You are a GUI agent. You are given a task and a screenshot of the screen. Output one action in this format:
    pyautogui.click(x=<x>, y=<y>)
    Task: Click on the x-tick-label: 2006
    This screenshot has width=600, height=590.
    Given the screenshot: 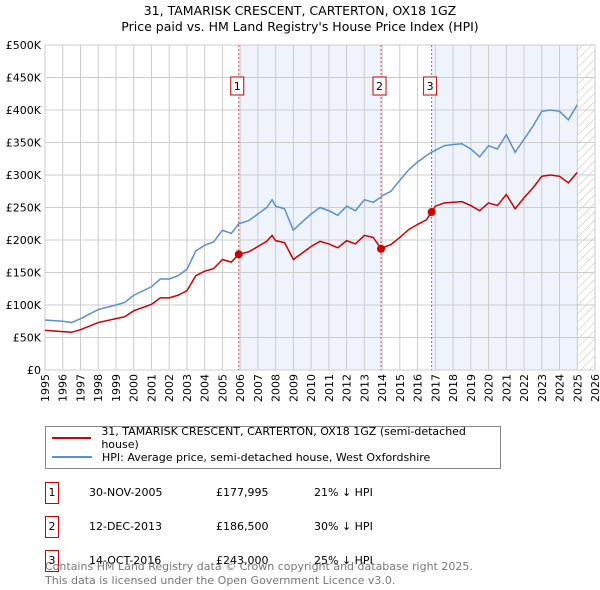 What is the action you would take?
    pyautogui.click(x=240, y=388)
    